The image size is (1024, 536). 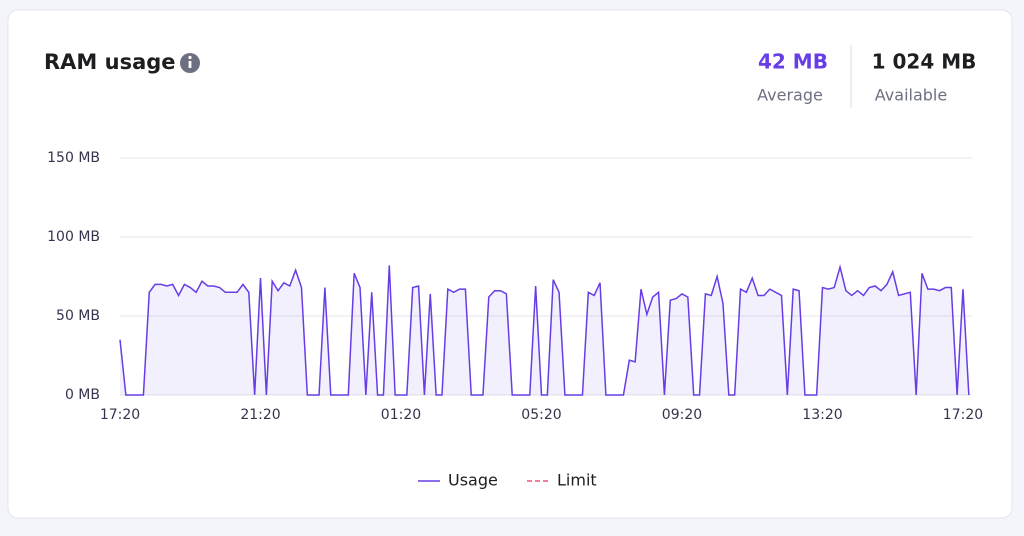 I want to click on legend-label: Limit, so click(x=577, y=480).